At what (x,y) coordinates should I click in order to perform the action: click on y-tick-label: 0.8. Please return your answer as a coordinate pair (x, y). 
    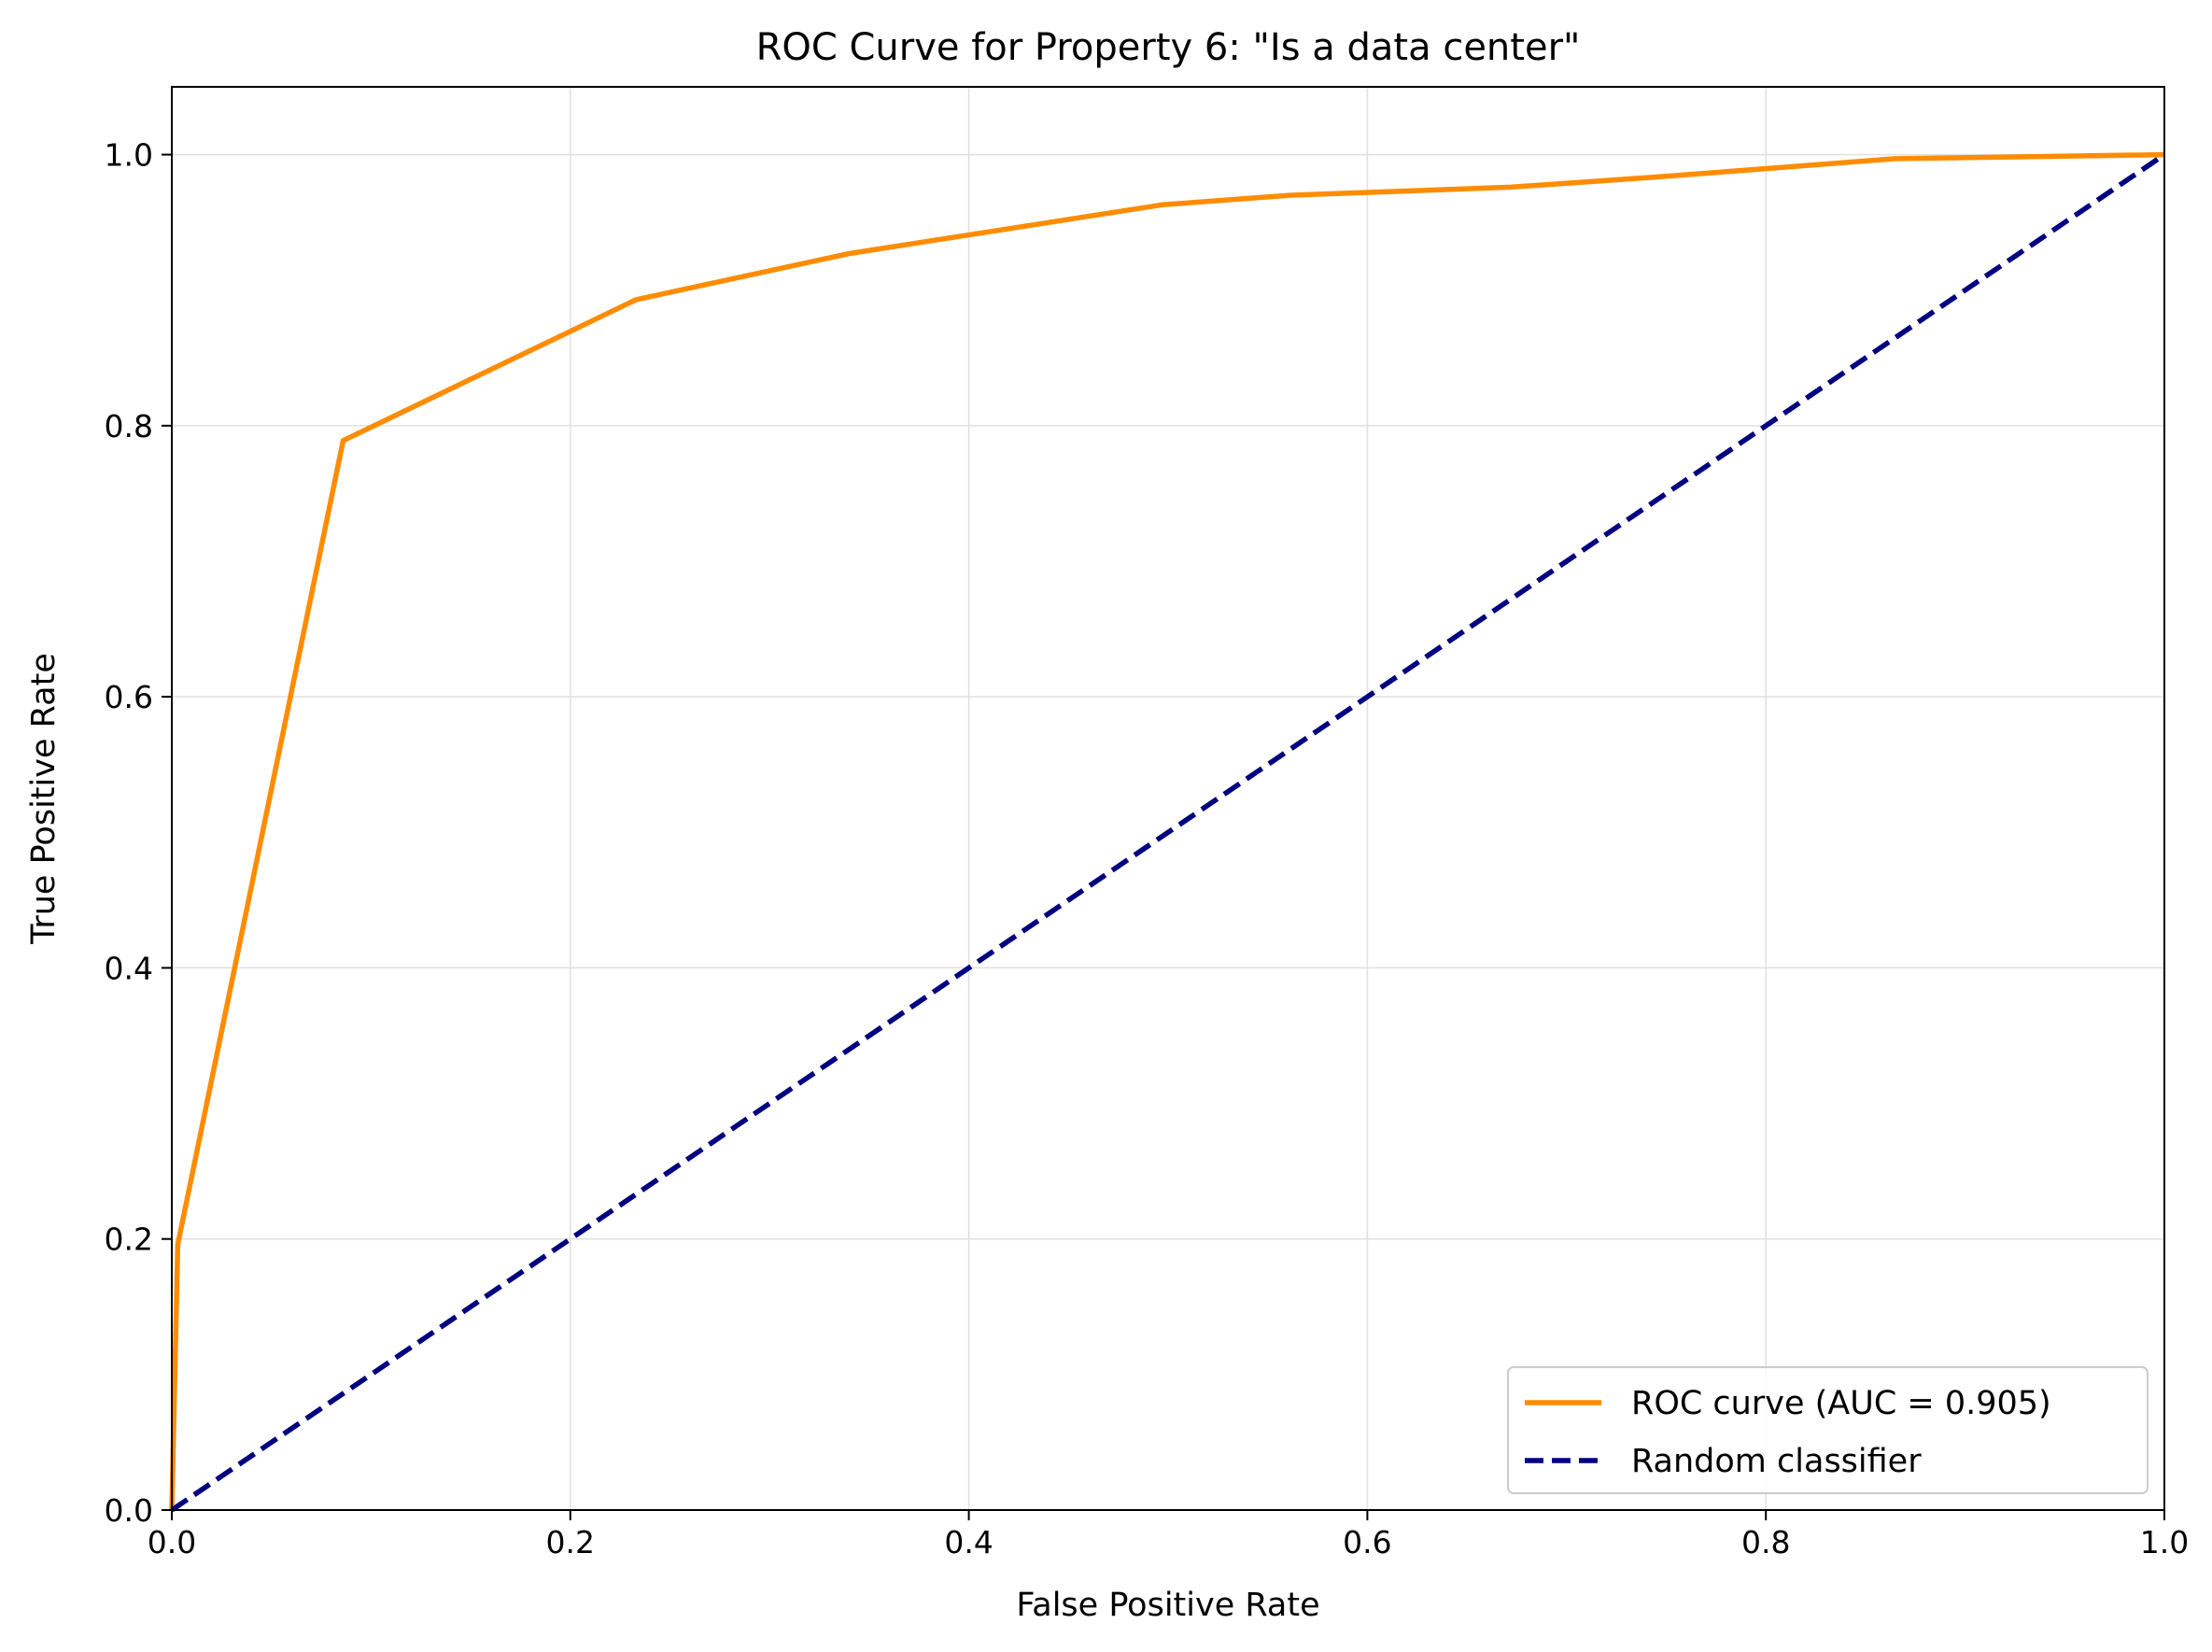
    Looking at the image, I should click on (129, 426).